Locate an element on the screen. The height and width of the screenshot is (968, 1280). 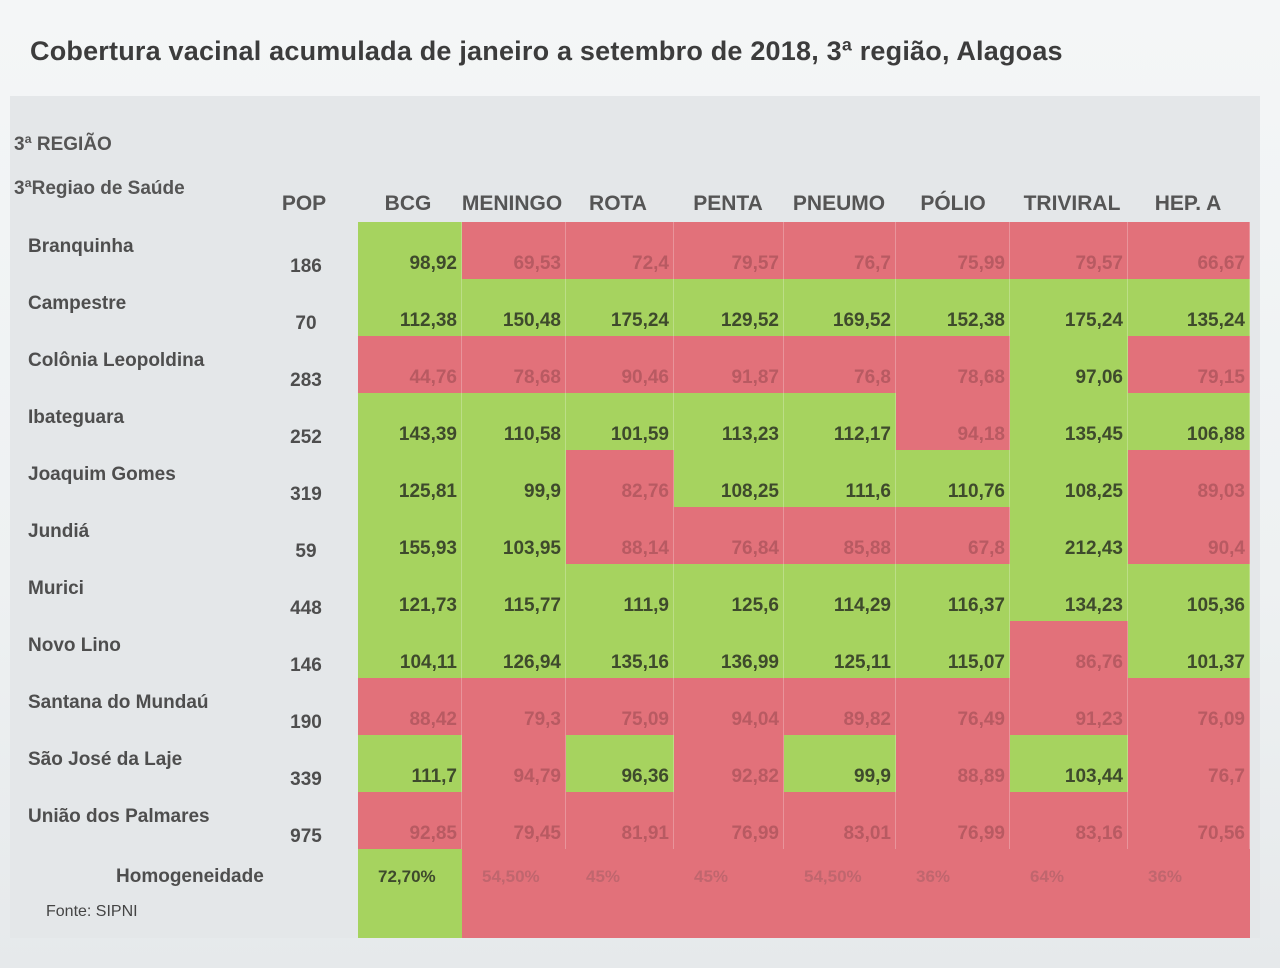
municipality-name: Branquinha is located at coordinates (81, 246).